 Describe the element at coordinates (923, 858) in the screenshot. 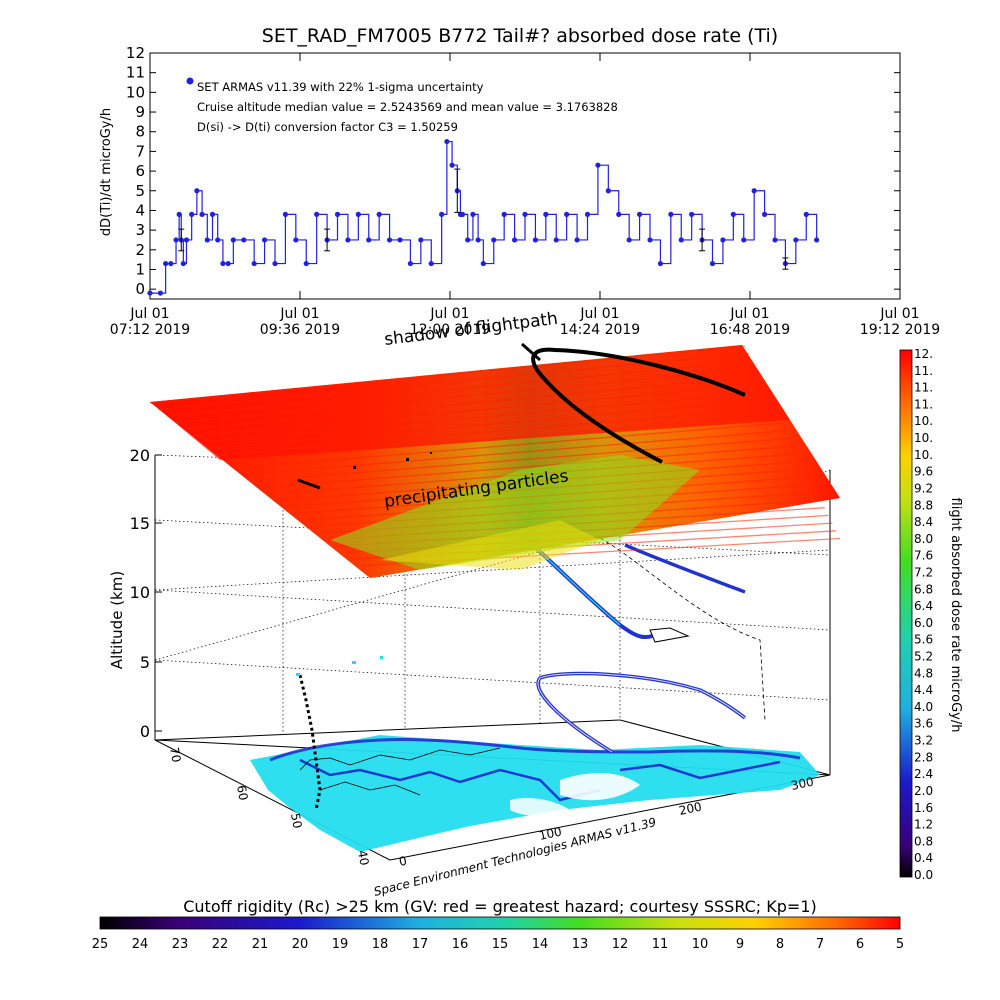

I see `dose-colorbar-tick: 0.4` at that location.